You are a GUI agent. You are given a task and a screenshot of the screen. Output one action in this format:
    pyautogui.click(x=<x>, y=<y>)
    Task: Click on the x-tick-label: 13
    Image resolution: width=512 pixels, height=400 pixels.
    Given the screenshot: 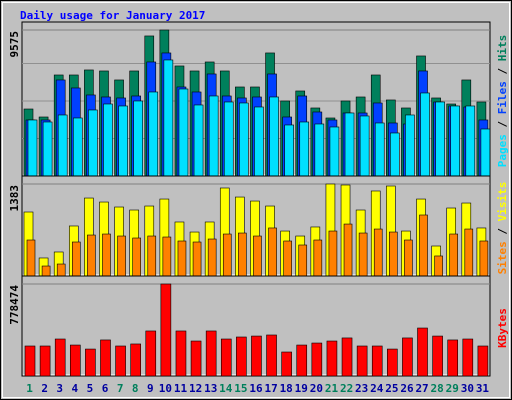 What is the action you would take?
    pyautogui.click(x=210, y=388)
    